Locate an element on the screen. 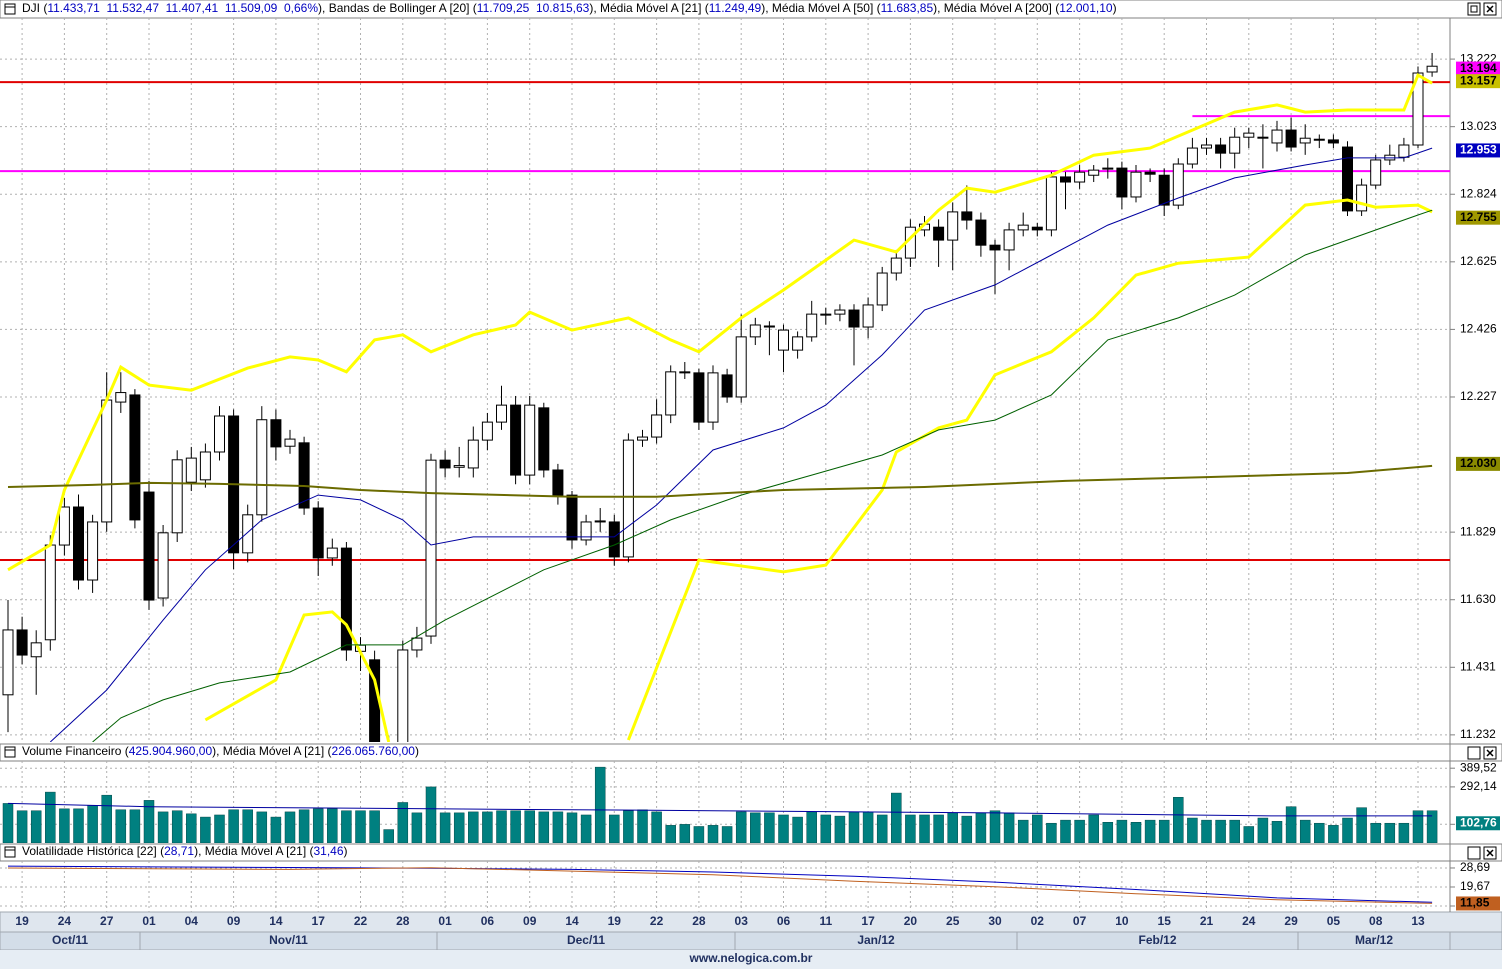 This screenshot has height=969, width=1502. footer: www.nelogica.com.br is located at coordinates (751, 958).